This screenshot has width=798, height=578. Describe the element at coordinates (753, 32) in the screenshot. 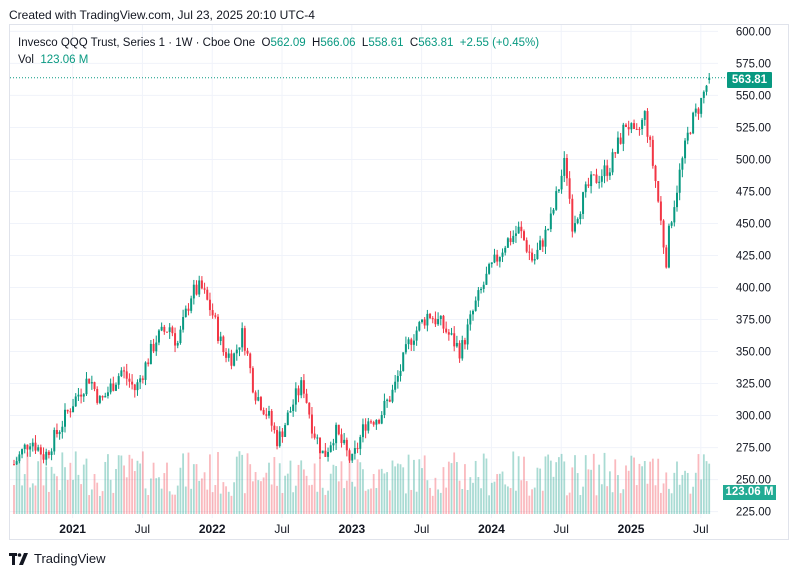

I see `y-tick-label: 600.00` at that location.